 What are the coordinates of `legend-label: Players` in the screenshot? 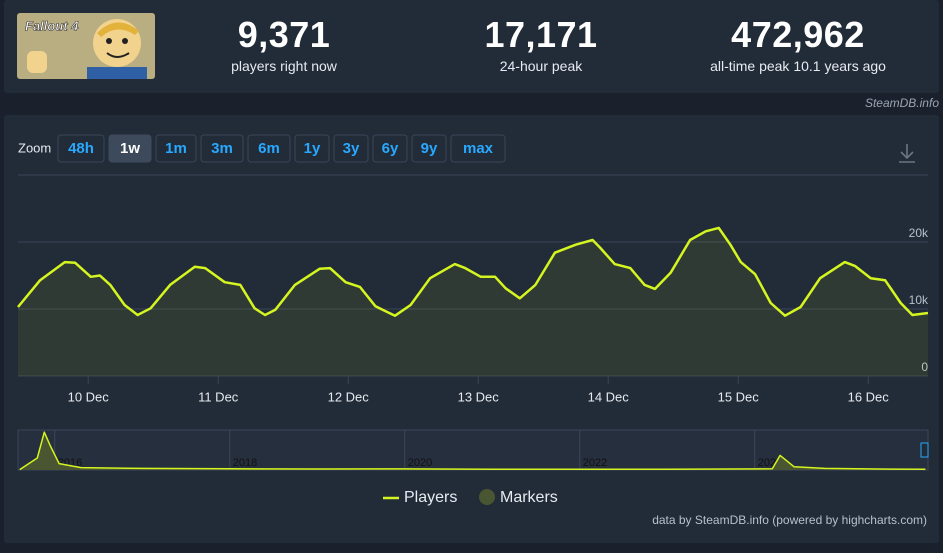 It's located at (430, 497).